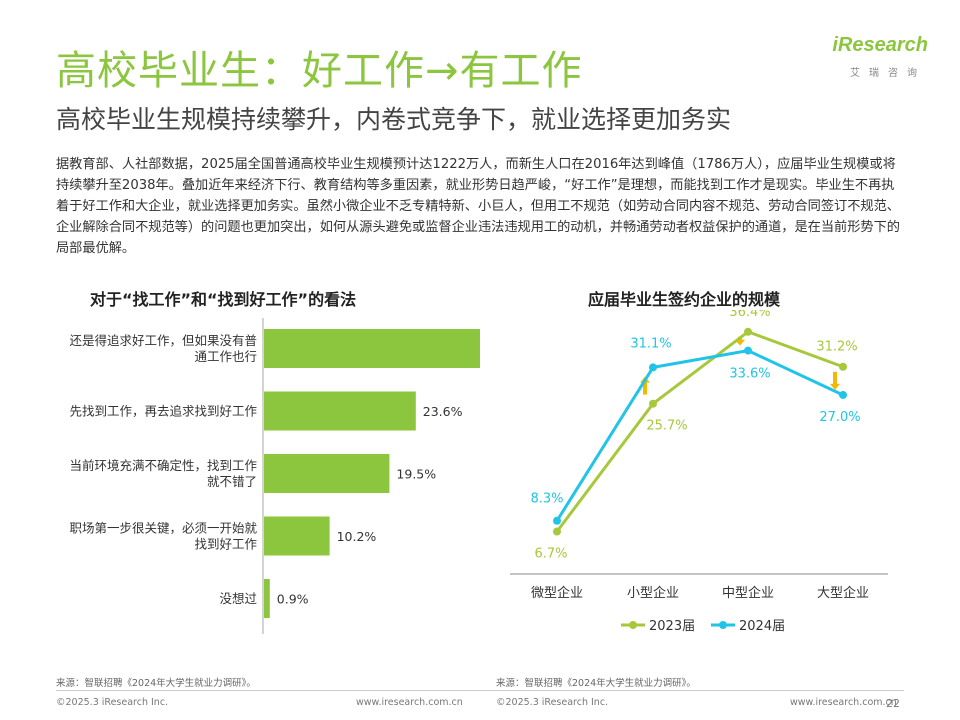 The width and height of the screenshot is (960, 720). Describe the element at coordinates (843, 702) in the screenshot. I see `footer-url-right: www.iresearch.com.cn` at that location.